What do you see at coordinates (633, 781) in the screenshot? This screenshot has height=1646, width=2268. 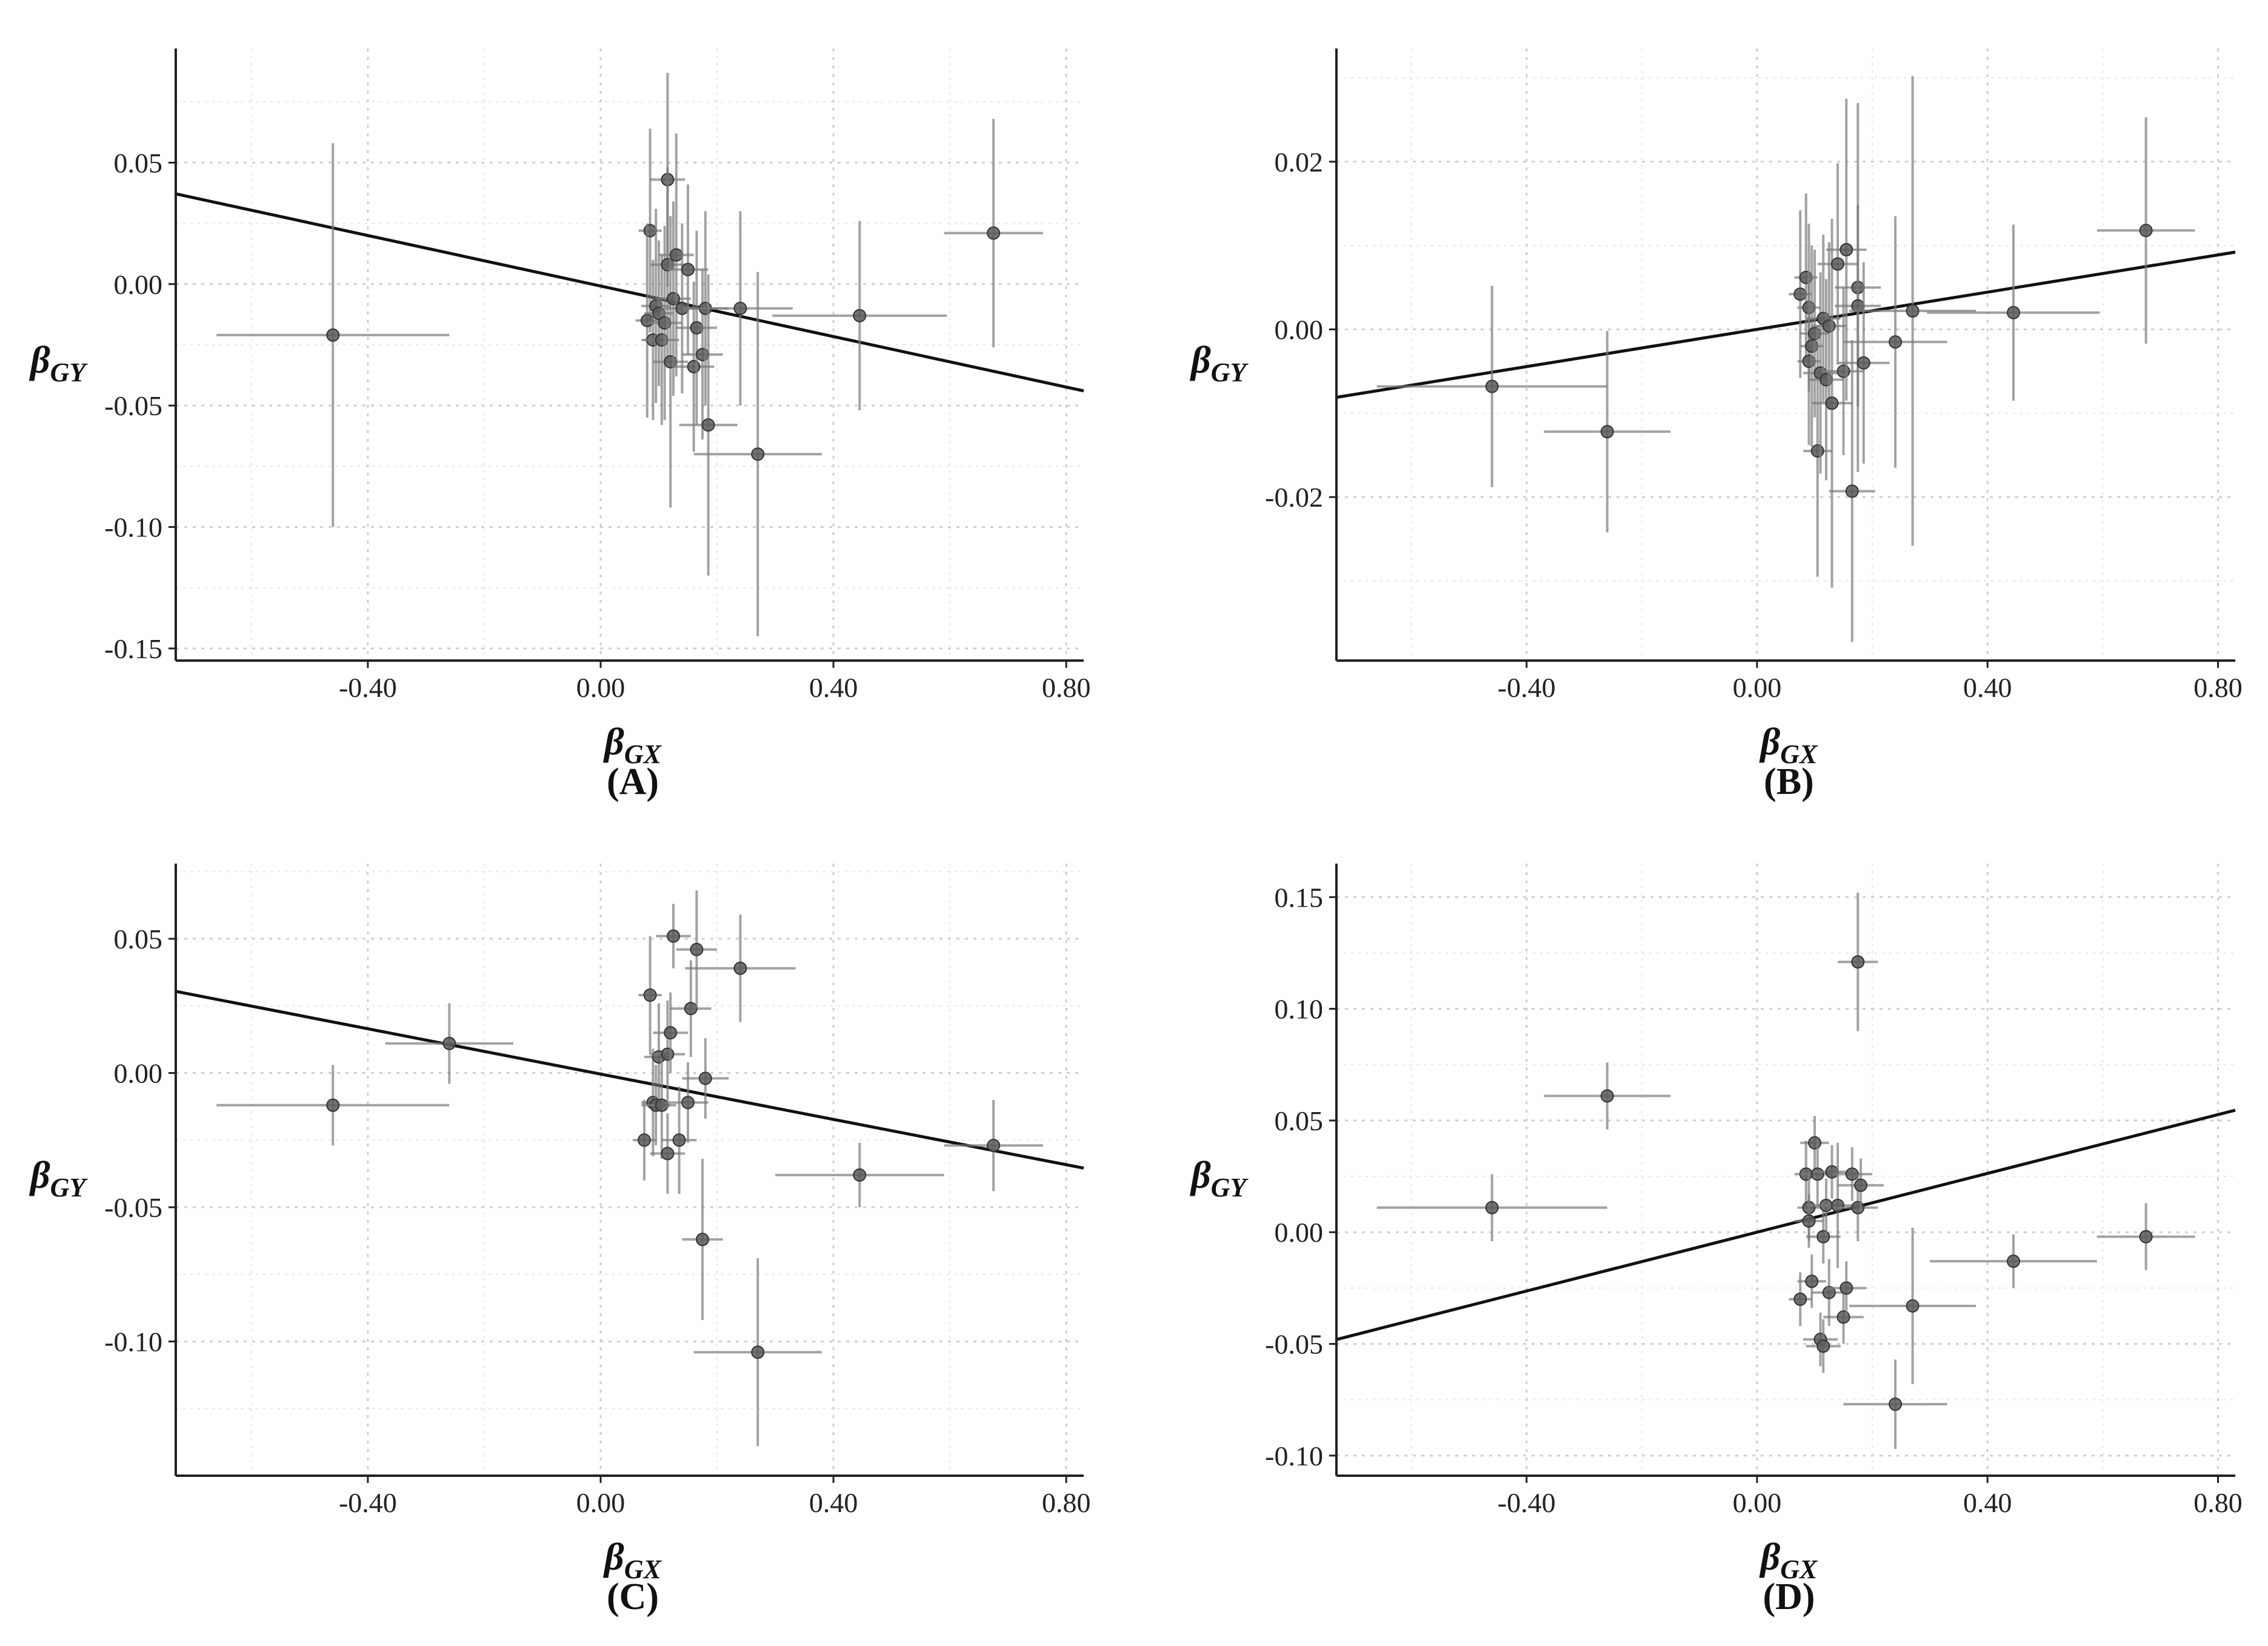 I see `panel-label: (A)` at bounding box center [633, 781].